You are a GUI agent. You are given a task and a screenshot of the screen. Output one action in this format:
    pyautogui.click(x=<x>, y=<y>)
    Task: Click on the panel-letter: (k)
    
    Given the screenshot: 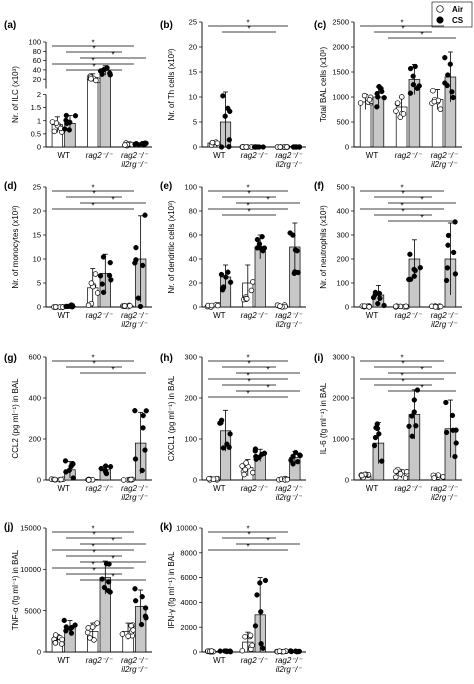 What is the action you would take?
    pyautogui.click(x=166, y=527)
    